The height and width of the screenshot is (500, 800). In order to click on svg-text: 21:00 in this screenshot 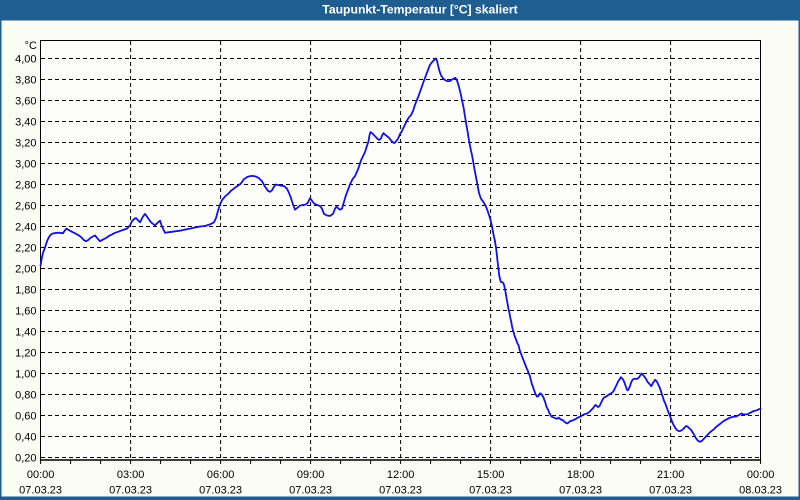, I will do `click(671, 475)`.